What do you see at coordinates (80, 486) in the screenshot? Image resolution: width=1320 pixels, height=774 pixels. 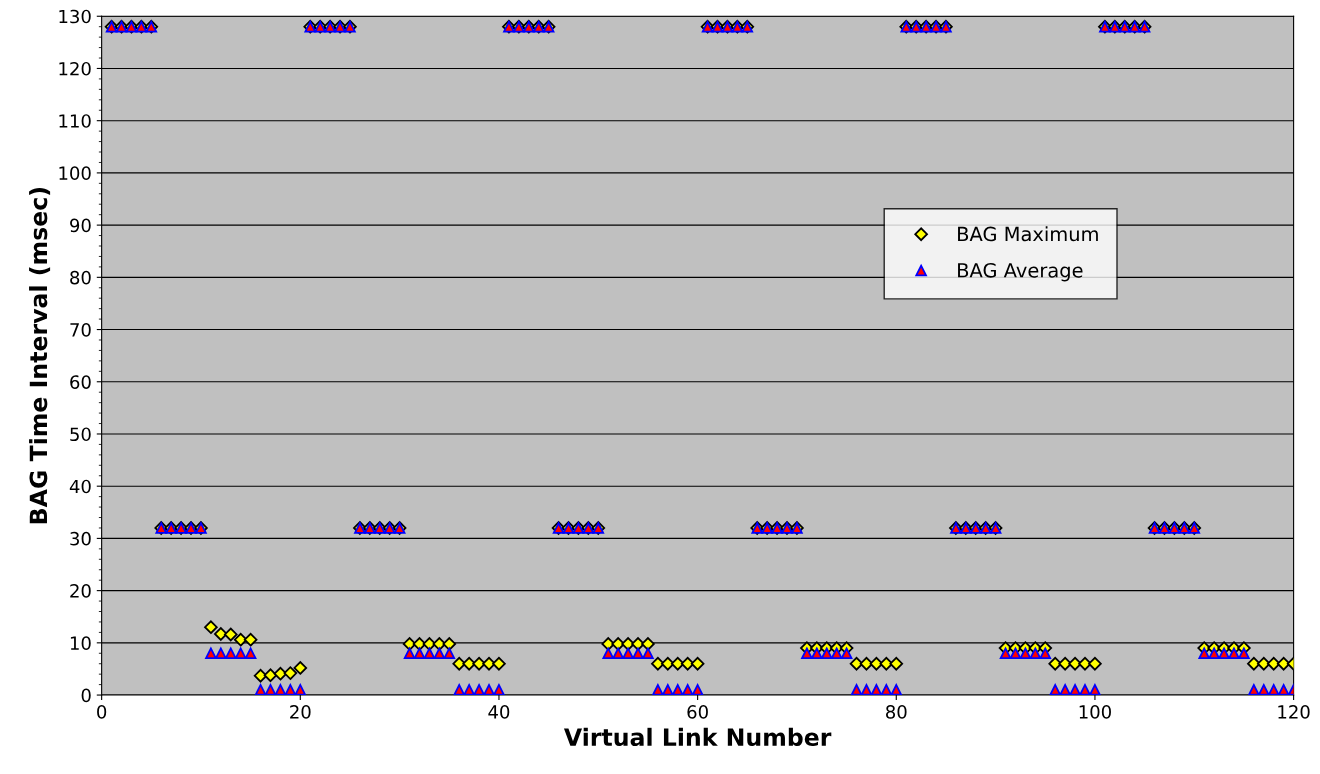 I see `y-tick-label: 40` at bounding box center [80, 486].